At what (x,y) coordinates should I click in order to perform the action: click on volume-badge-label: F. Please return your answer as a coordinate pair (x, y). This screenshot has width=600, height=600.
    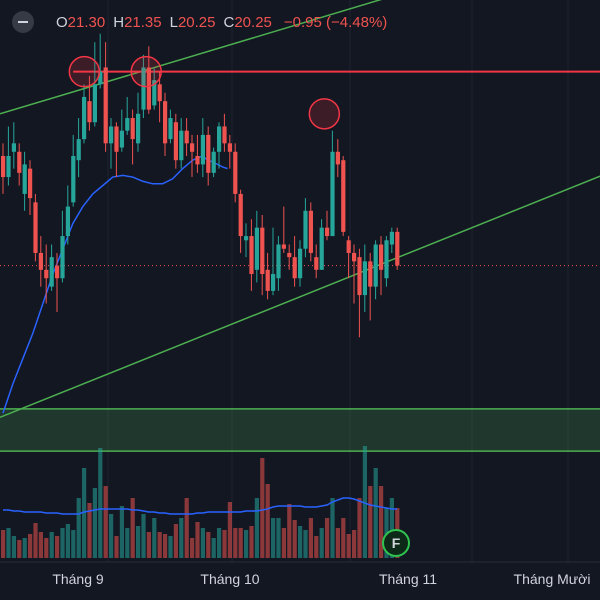
    Looking at the image, I should click on (396, 543).